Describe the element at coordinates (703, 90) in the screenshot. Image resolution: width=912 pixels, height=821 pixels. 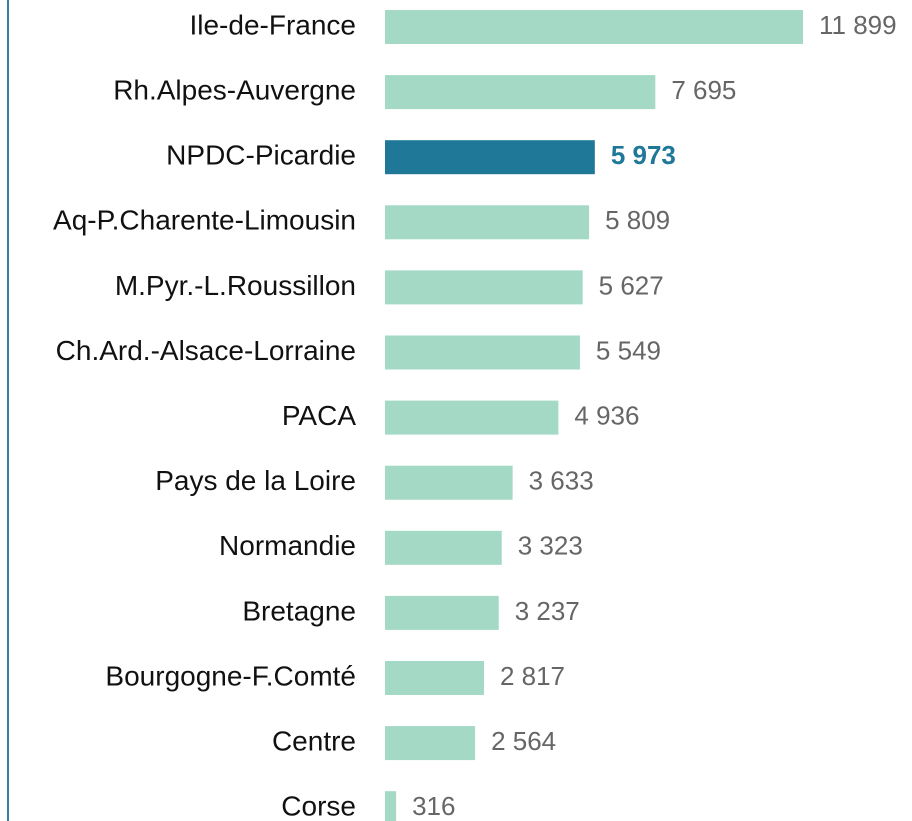
I see `value-label: 7 695` at that location.